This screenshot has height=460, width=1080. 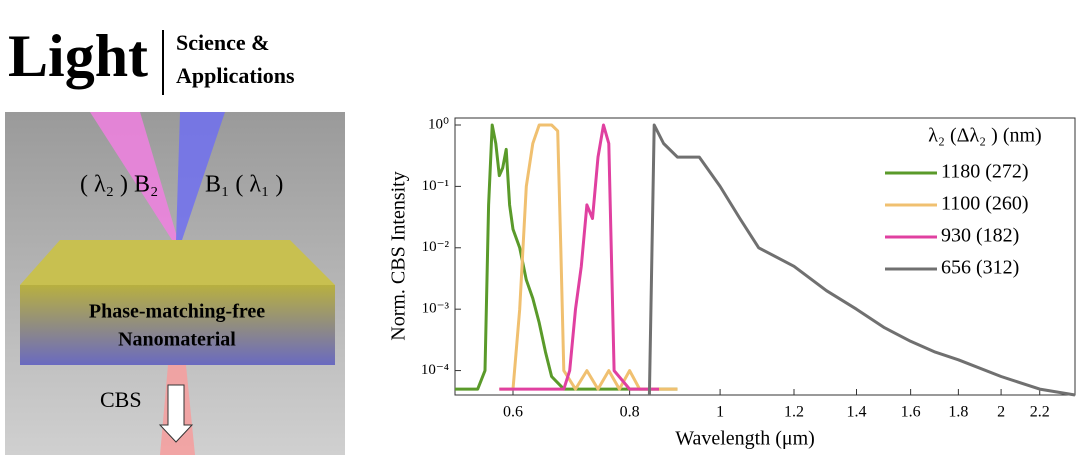 I want to click on legend-label: 1180 (272), so click(x=985, y=172).